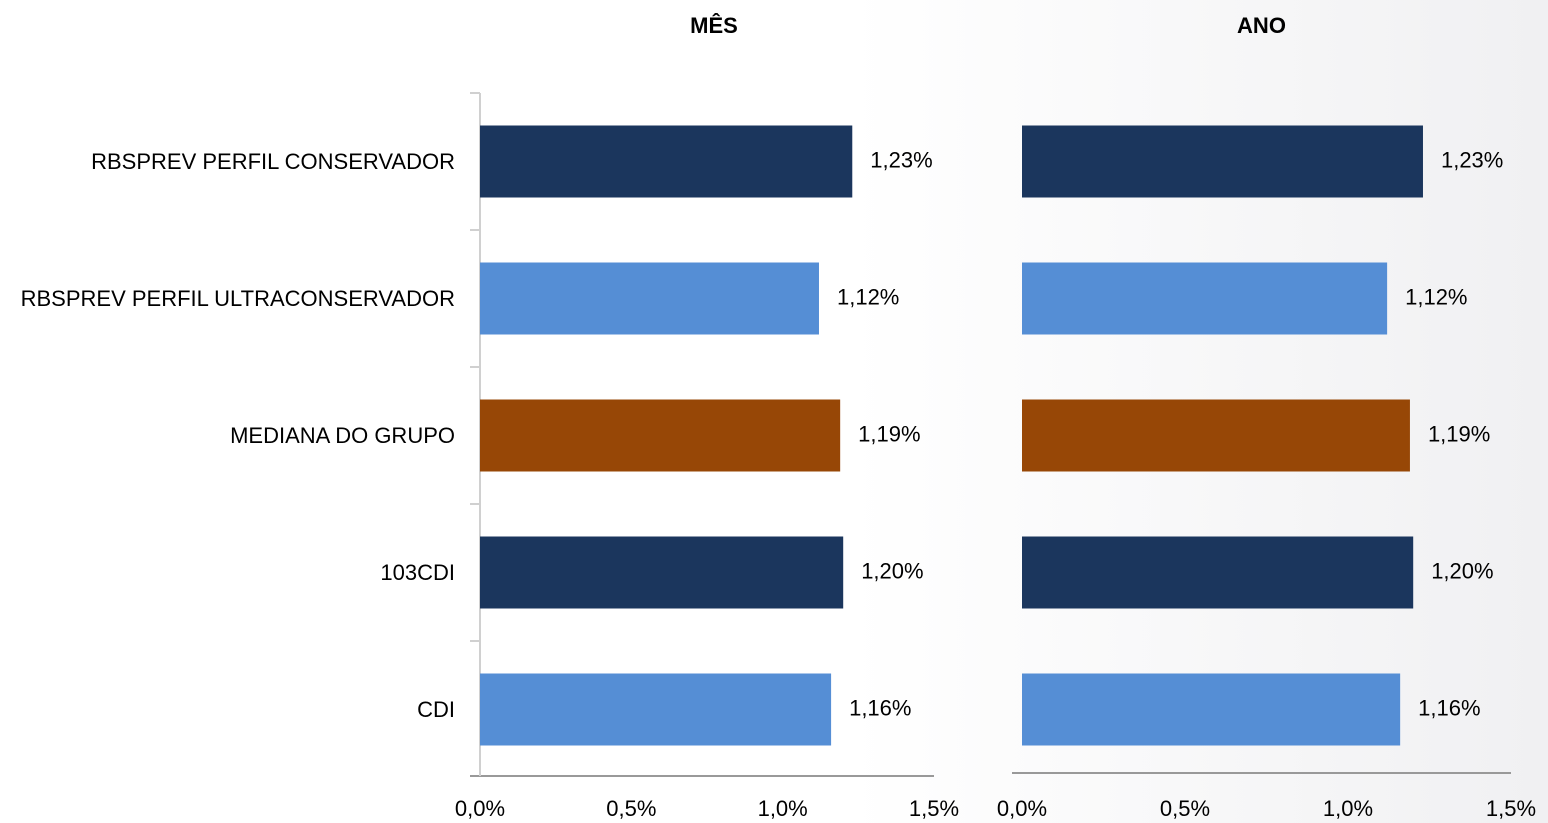 This screenshot has width=1548, height=823. I want to click on category-label: CDI, so click(230, 710).